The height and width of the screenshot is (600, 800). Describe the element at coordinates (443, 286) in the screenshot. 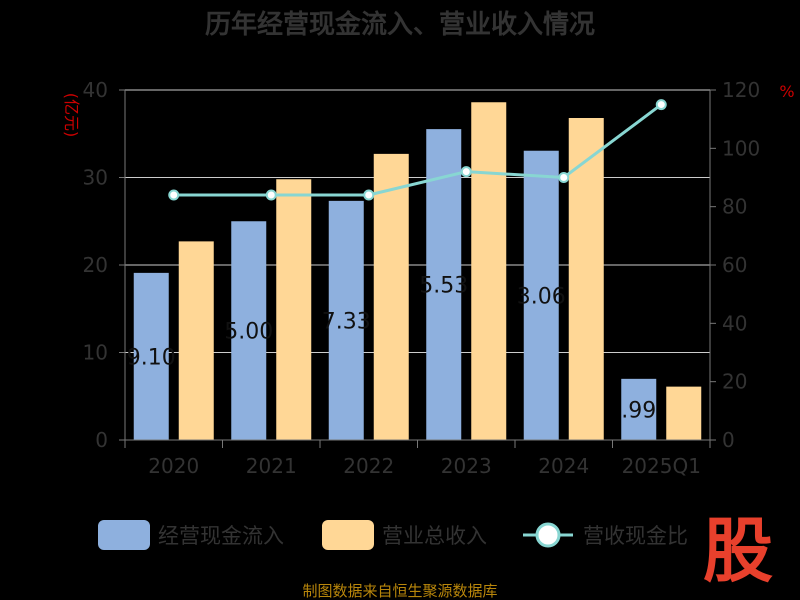

I see `bar-value-label: 5.53` at that location.